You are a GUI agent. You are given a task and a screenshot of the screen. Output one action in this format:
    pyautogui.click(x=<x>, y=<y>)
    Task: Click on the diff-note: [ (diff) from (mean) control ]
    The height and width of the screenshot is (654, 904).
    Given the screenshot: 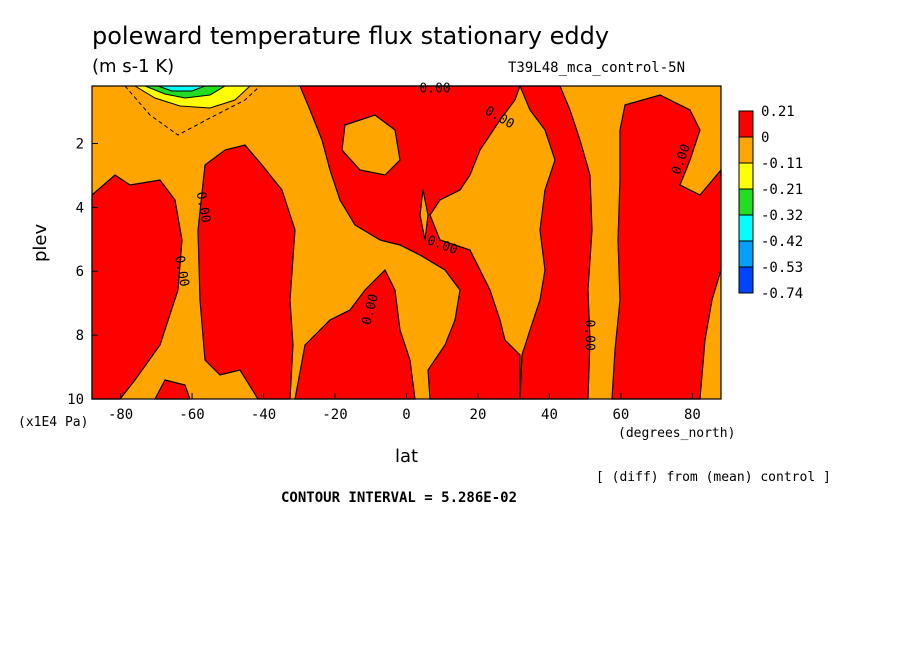 What is the action you would take?
    pyautogui.click(x=713, y=477)
    